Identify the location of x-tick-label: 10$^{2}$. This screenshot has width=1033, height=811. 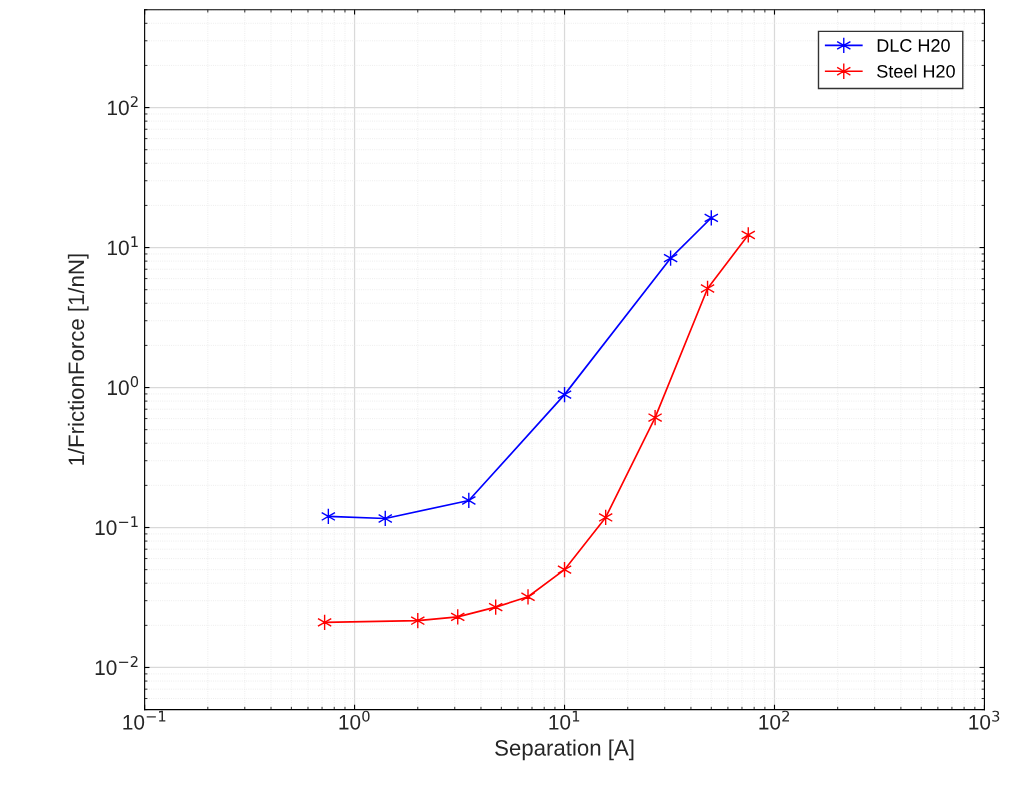
(774, 720).